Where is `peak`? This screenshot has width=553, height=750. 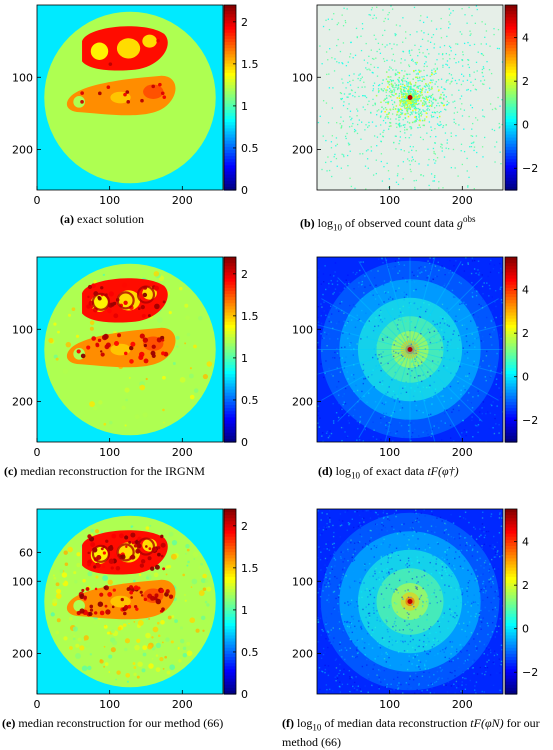 peak is located at coordinates (410, 601).